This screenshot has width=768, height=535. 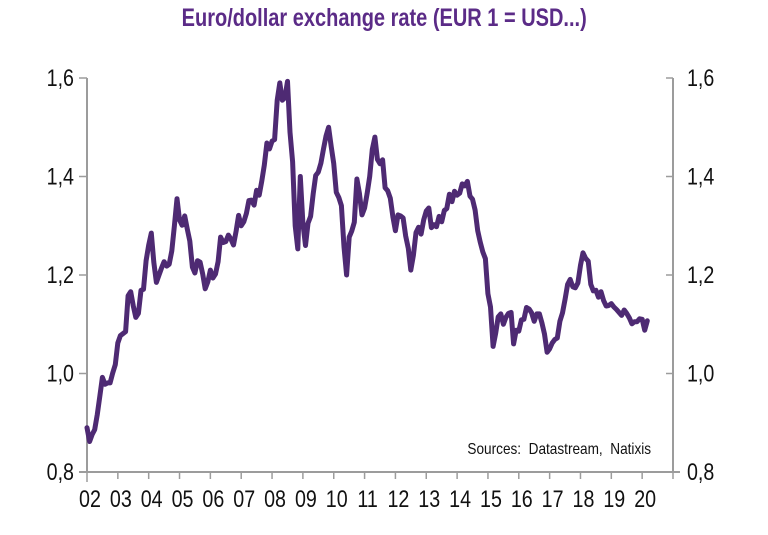 What do you see at coordinates (700, 176) in the screenshot?
I see `y-tick-label-right: 1,4` at bounding box center [700, 176].